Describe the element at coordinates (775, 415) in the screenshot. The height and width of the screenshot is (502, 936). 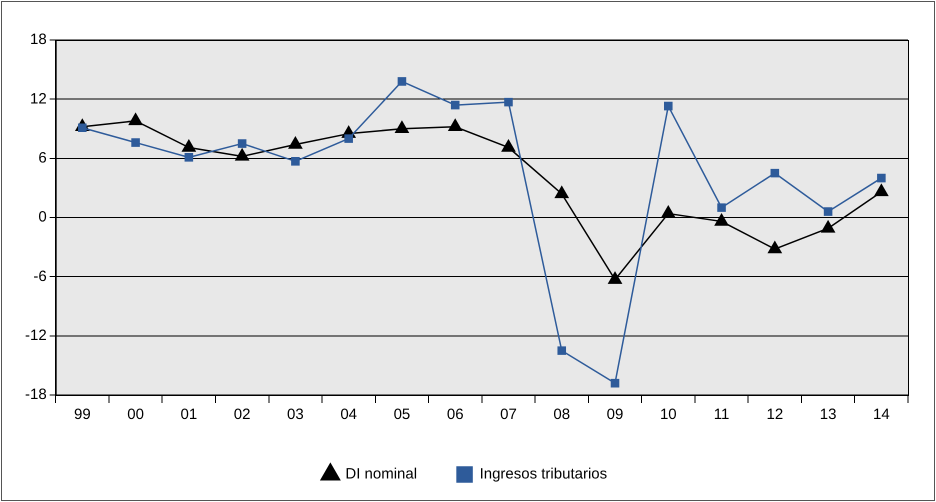
I see `x-tick-label: 12` at that location.